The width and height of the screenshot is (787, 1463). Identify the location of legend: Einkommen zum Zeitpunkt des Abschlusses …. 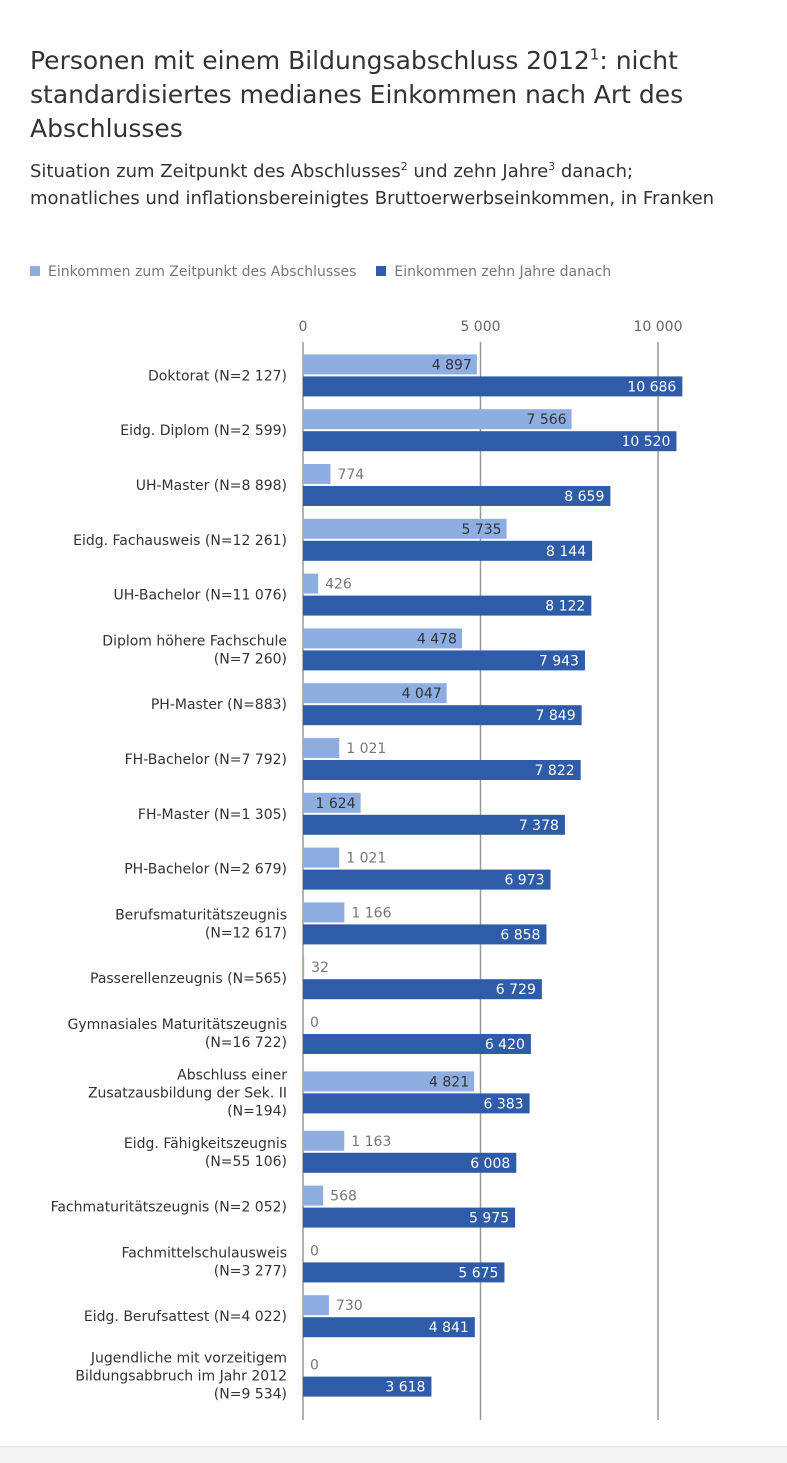
(320, 272).